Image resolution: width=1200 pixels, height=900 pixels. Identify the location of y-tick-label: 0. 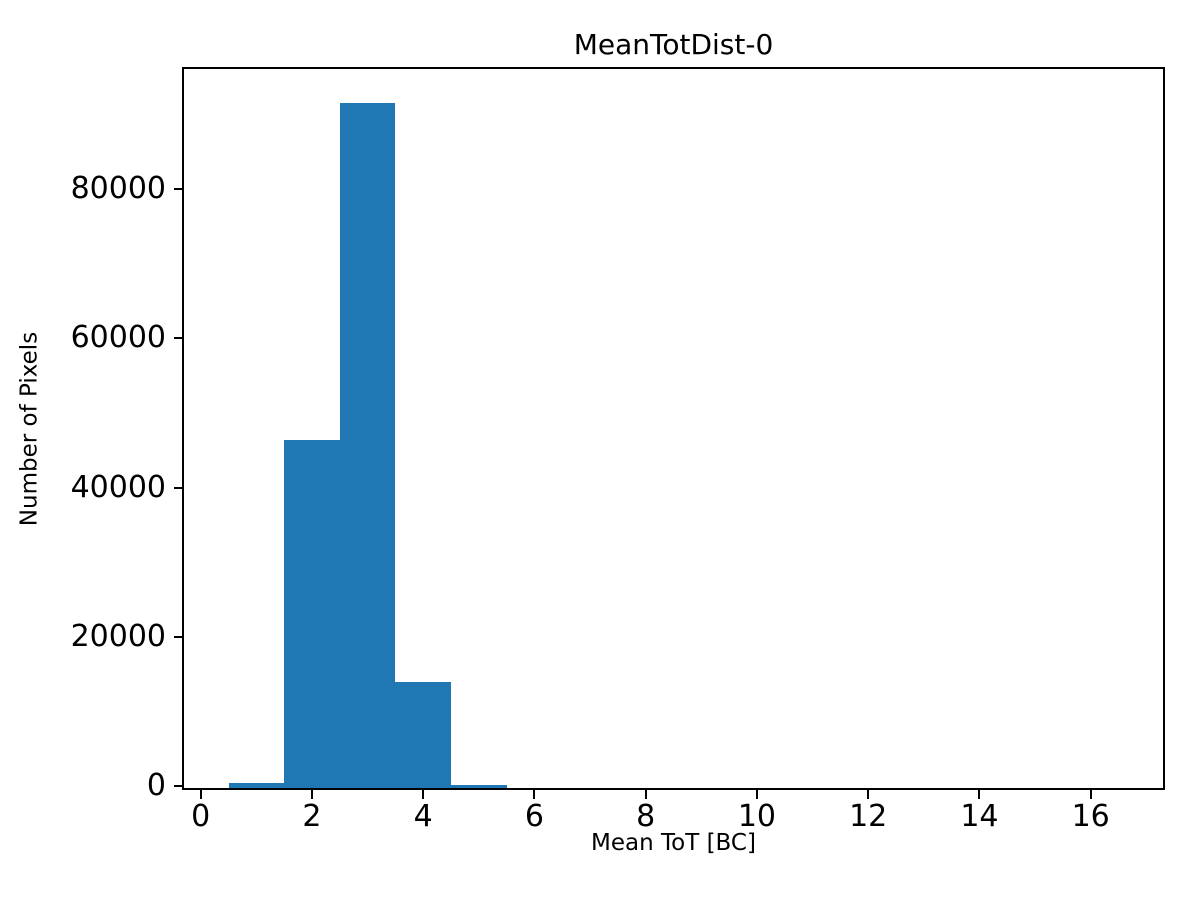
(156, 785).